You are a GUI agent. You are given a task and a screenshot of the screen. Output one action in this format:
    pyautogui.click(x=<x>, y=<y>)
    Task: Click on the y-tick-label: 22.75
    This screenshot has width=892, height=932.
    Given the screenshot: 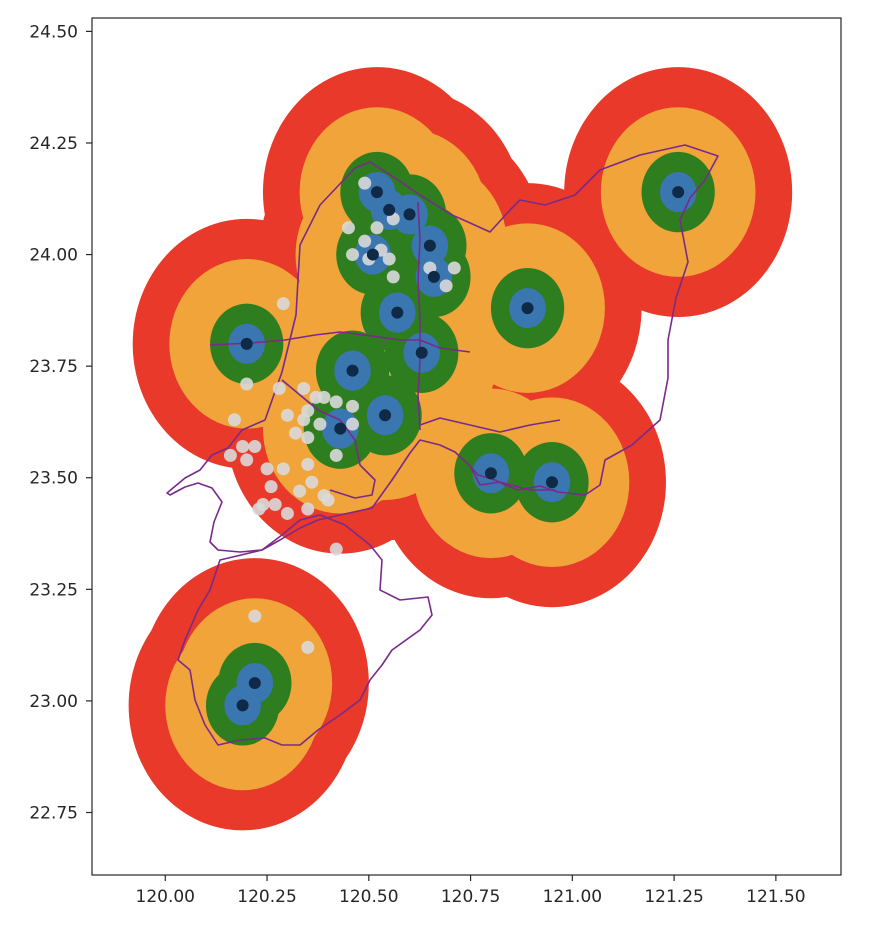 What is the action you would take?
    pyautogui.click(x=53, y=814)
    